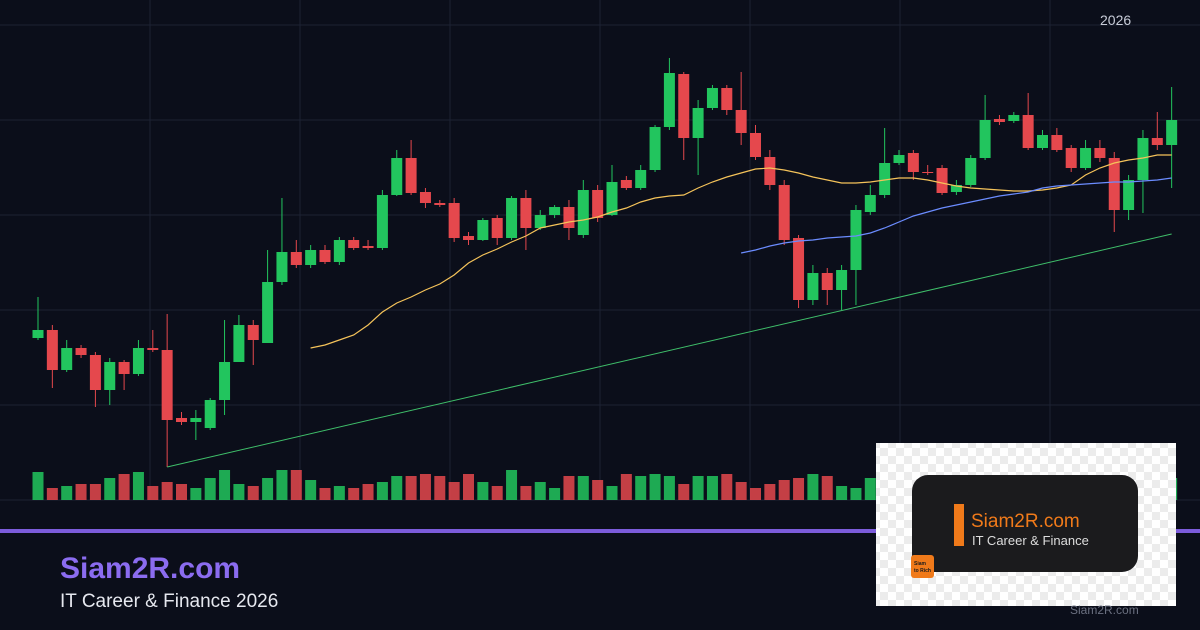  I want to click on footer-title: Siam2R.com, so click(150, 568).